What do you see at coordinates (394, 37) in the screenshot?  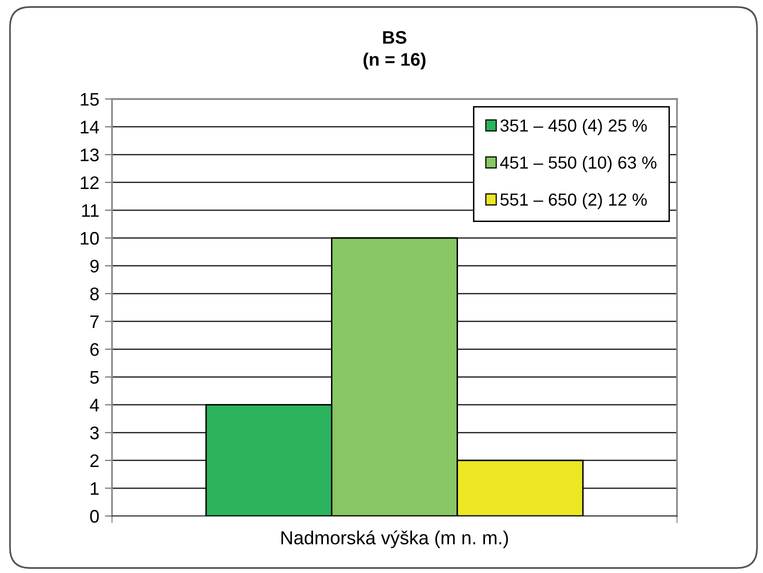 I see `chart-title: BS` at bounding box center [394, 37].